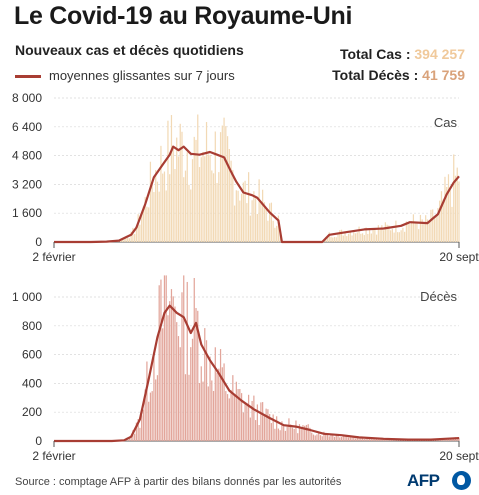 This screenshot has width=479, height=495. I want to click on total-deaths-value: 41 759, so click(443, 75).